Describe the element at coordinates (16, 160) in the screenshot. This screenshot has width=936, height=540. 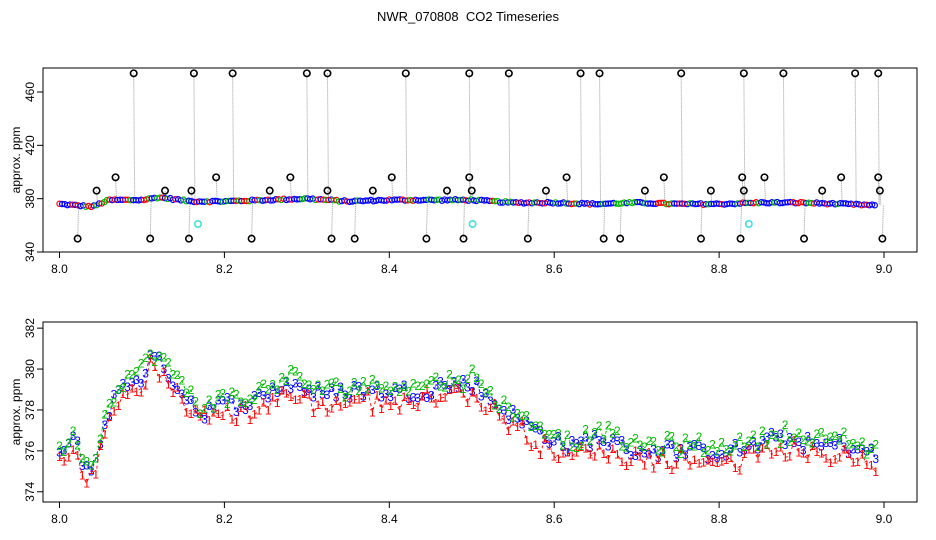
I see `y-axis-label: approx. ppm` at that location.